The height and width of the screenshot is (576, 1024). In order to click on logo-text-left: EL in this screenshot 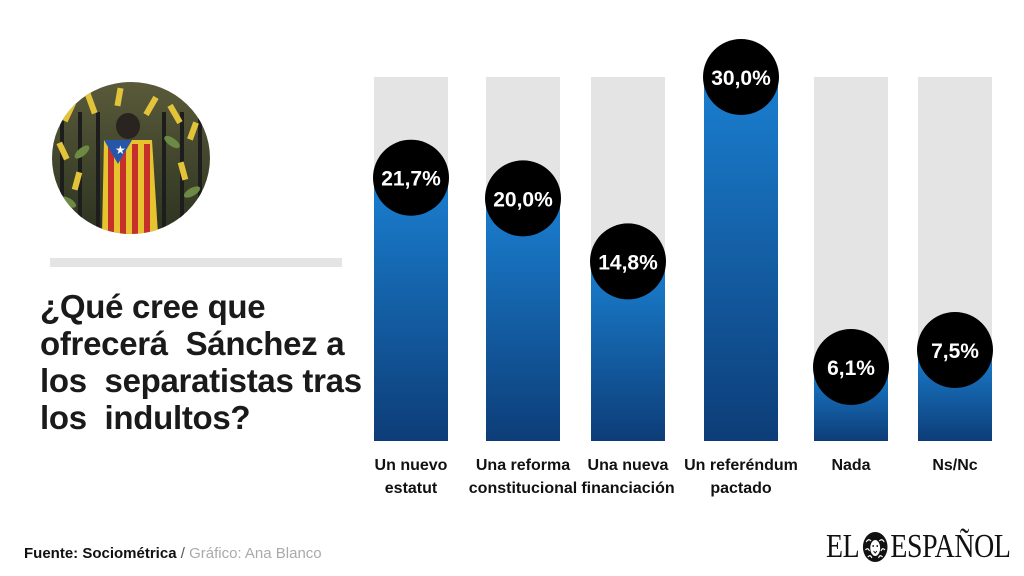, I will do `click(843, 546)`.